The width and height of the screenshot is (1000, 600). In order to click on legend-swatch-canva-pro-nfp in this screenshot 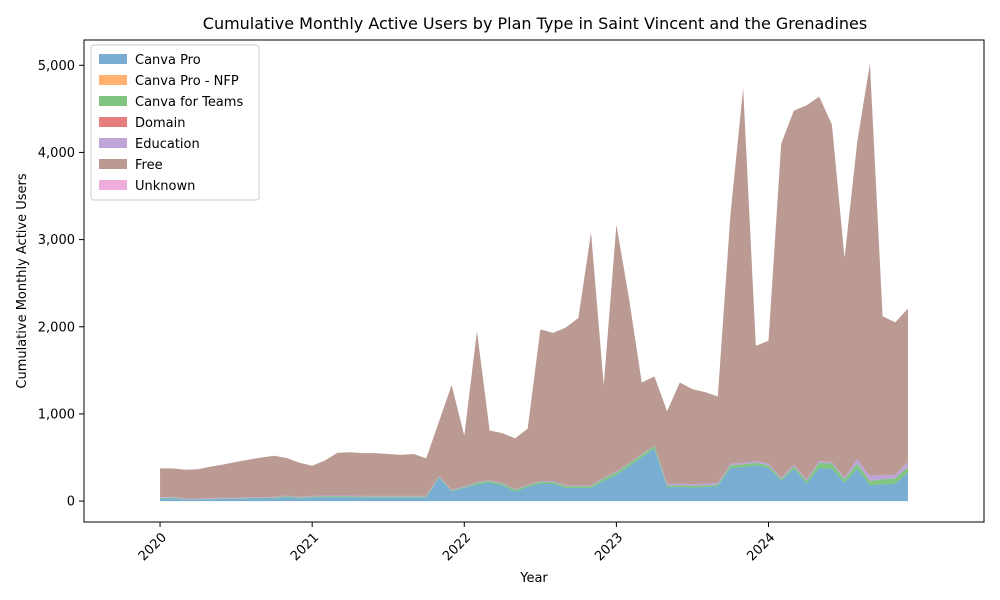, I will do `click(113, 80)`.